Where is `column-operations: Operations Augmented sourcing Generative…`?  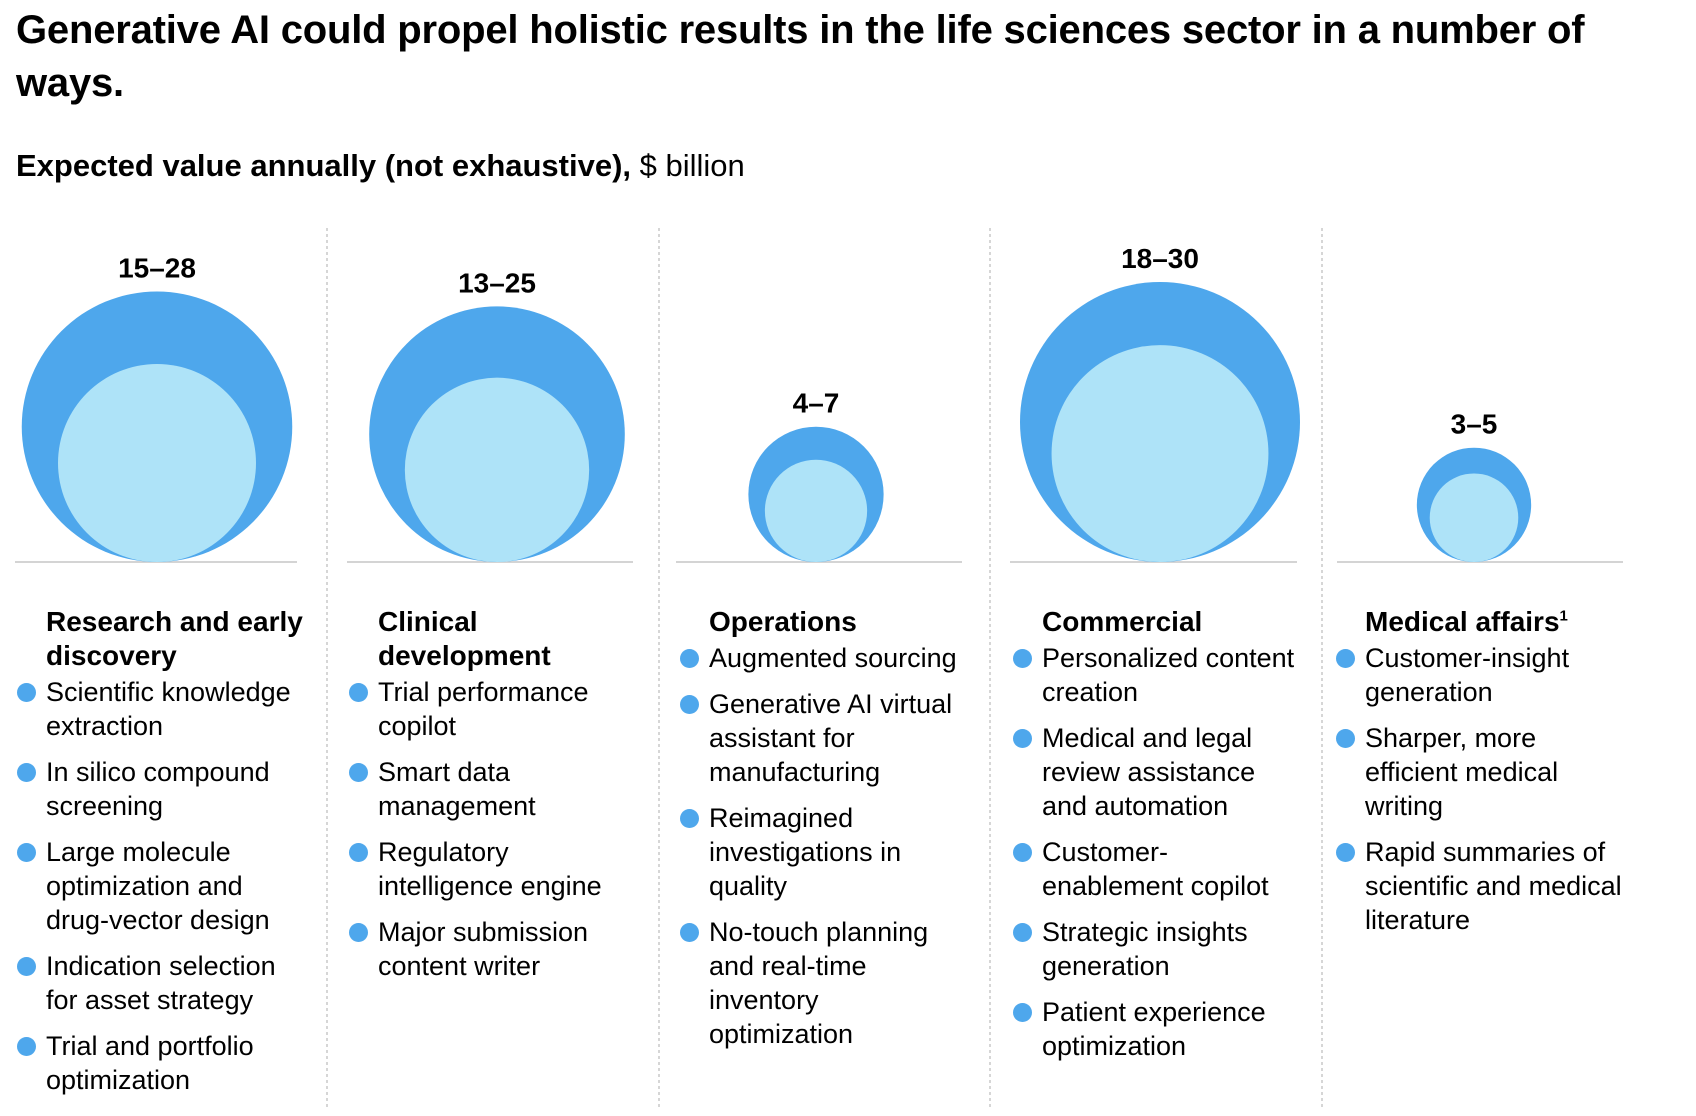 column-operations: Operations Augmented sourcing Generative… is located at coordinates (824, 834).